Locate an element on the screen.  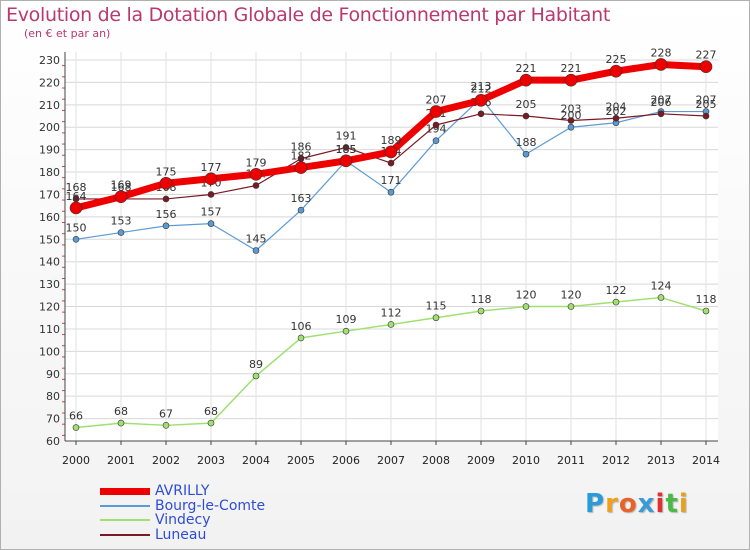
data-label-luneau: 204 is located at coordinates (616, 106).